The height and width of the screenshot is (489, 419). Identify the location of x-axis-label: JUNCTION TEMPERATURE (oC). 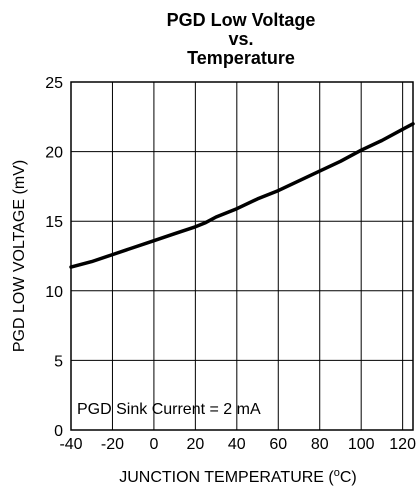
(238, 476).